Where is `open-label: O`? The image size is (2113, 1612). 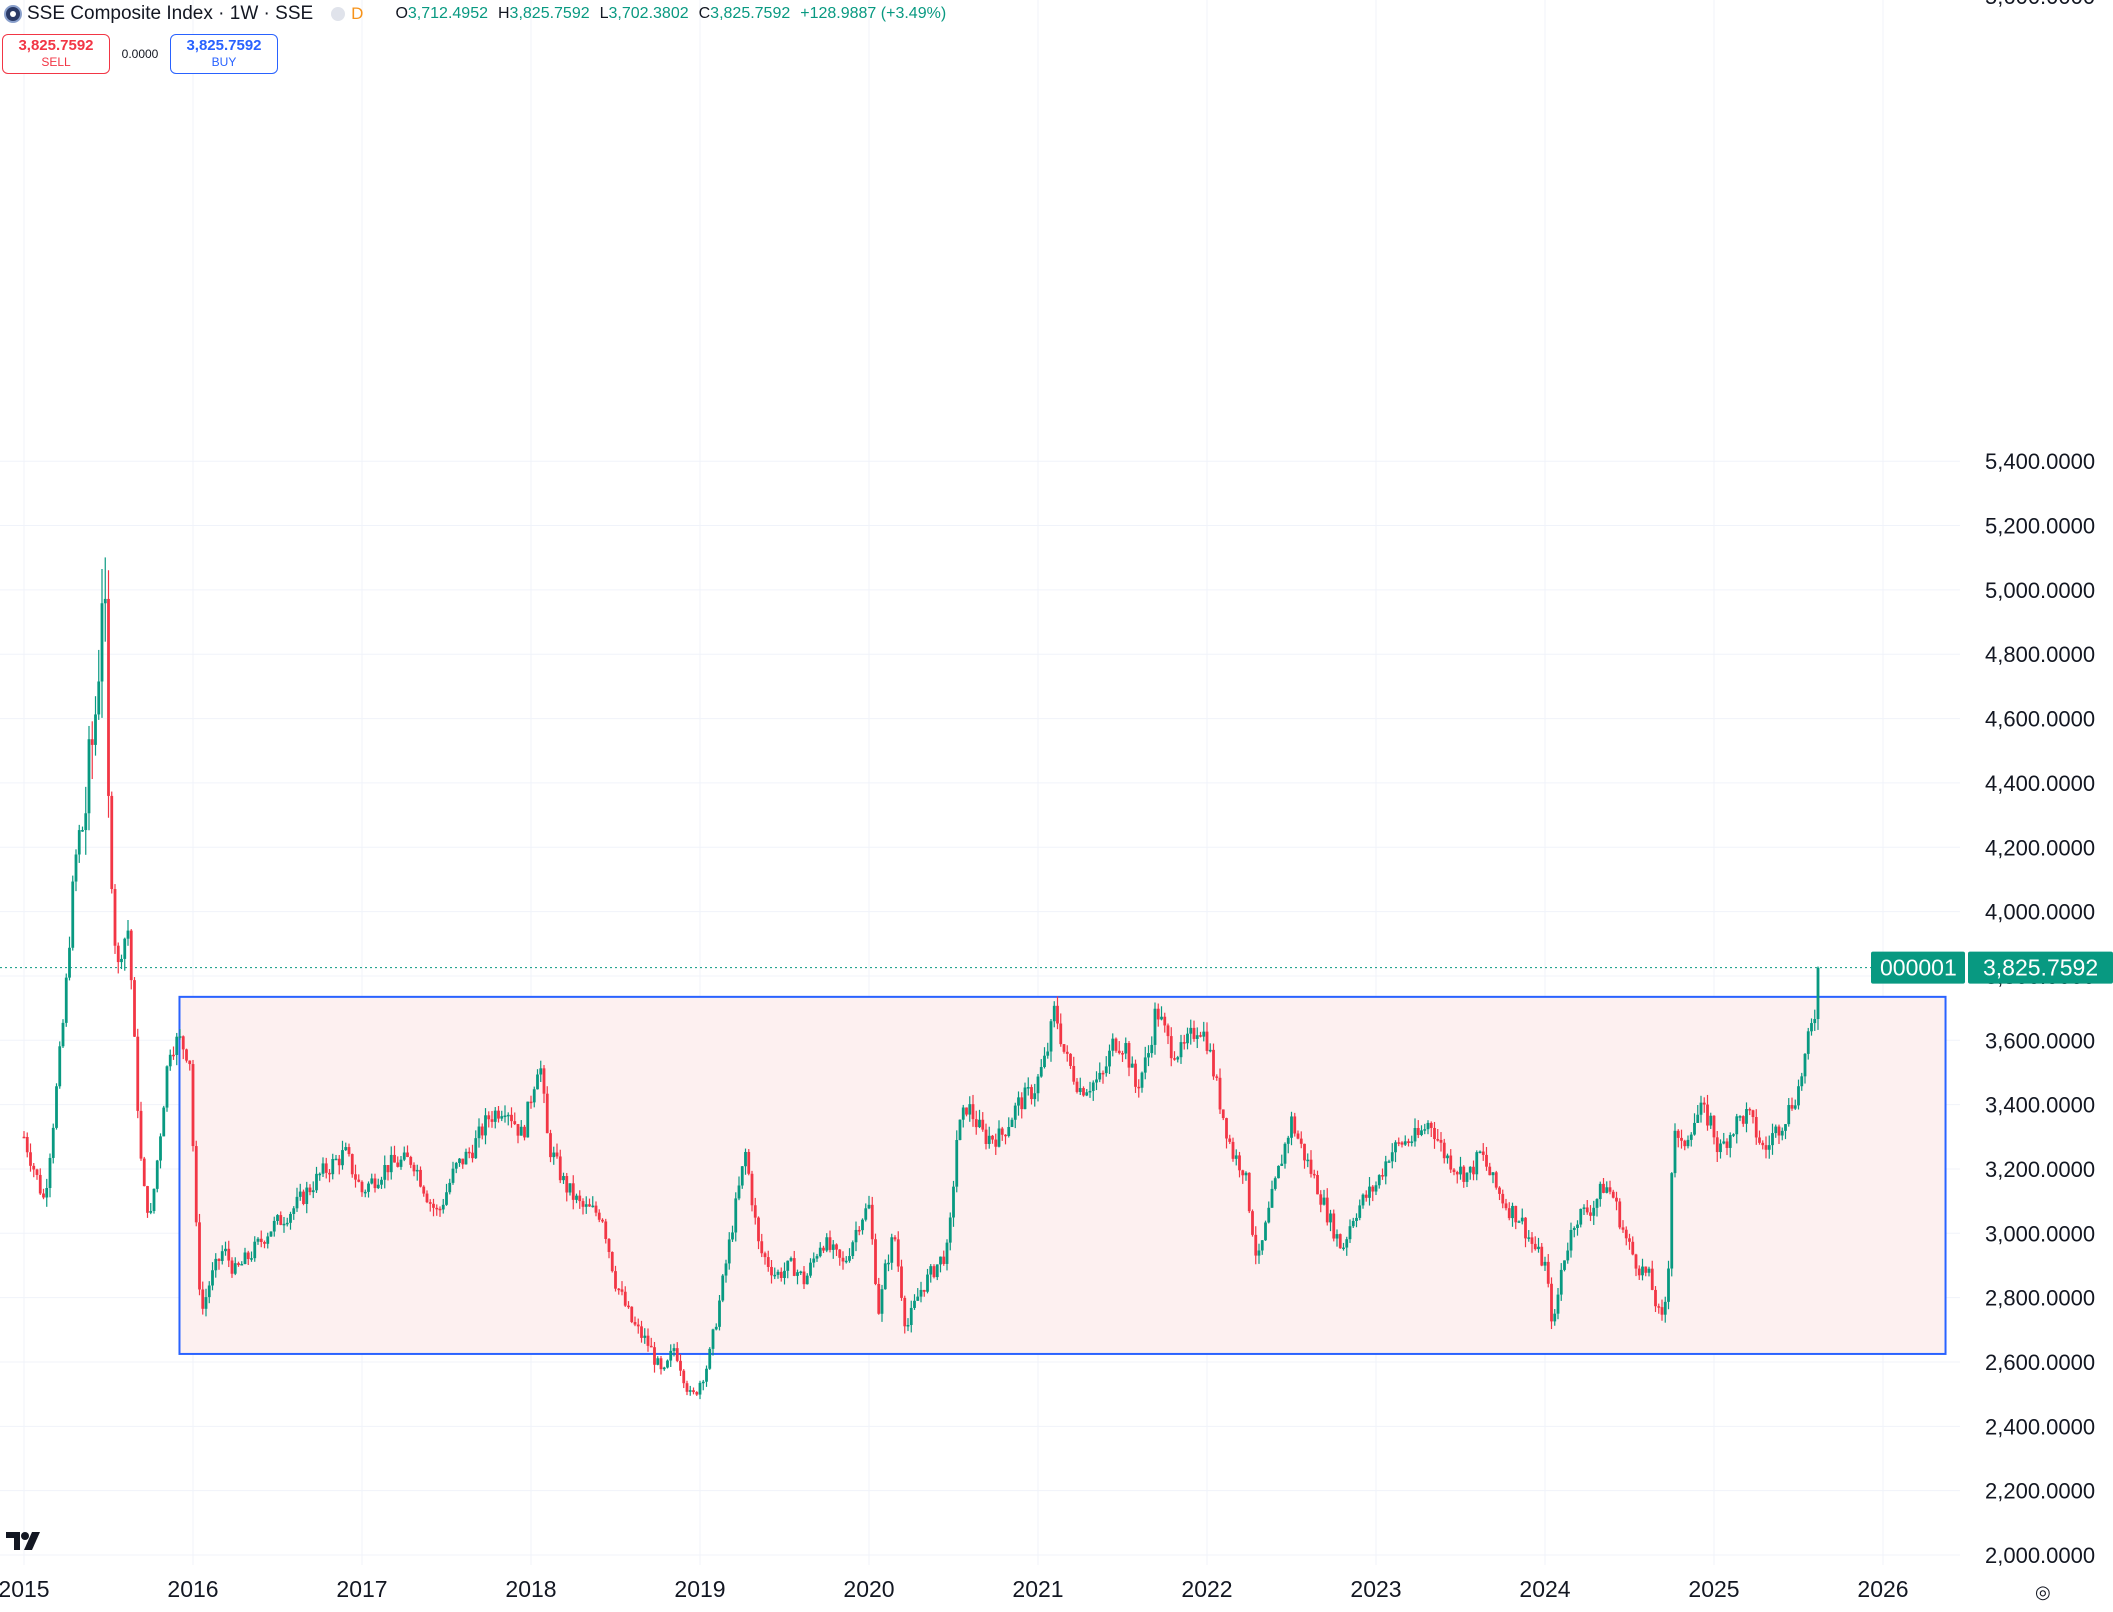
open-label: O is located at coordinates (401, 13).